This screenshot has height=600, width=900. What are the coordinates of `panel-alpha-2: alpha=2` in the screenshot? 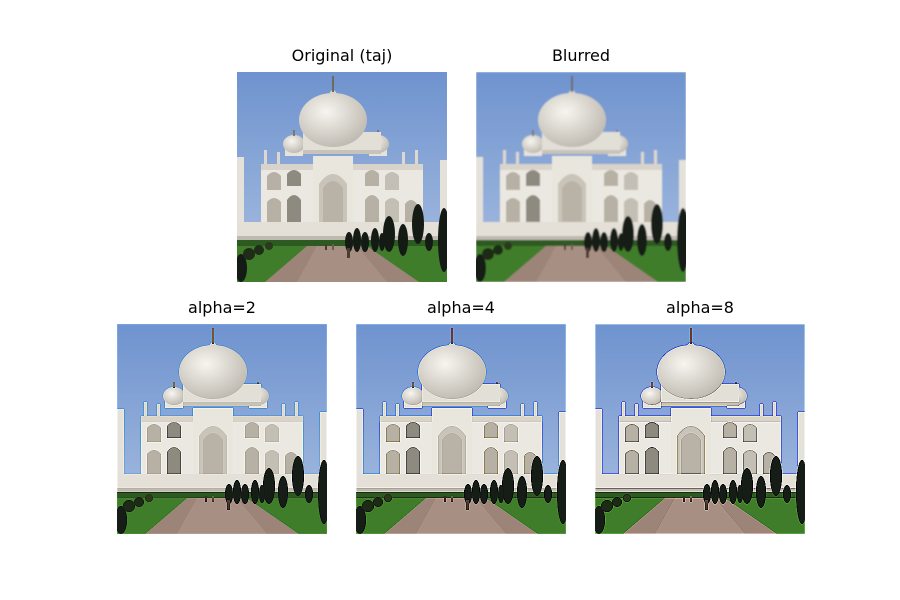 It's located at (222, 416).